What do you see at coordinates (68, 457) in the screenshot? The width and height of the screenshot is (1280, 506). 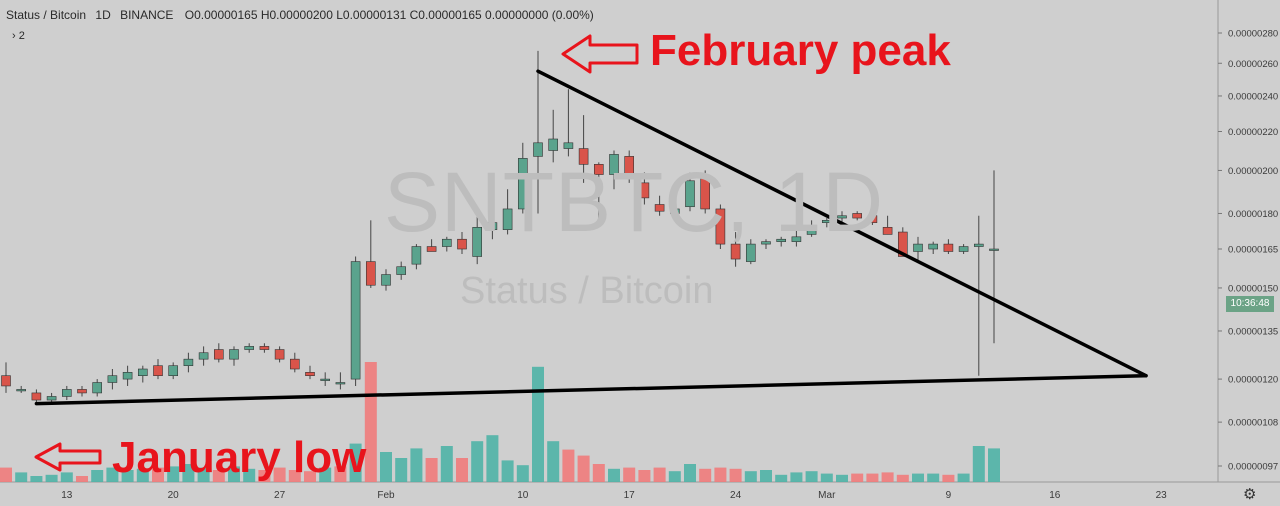 I see `left-arrow-icon` at bounding box center [68, 457].